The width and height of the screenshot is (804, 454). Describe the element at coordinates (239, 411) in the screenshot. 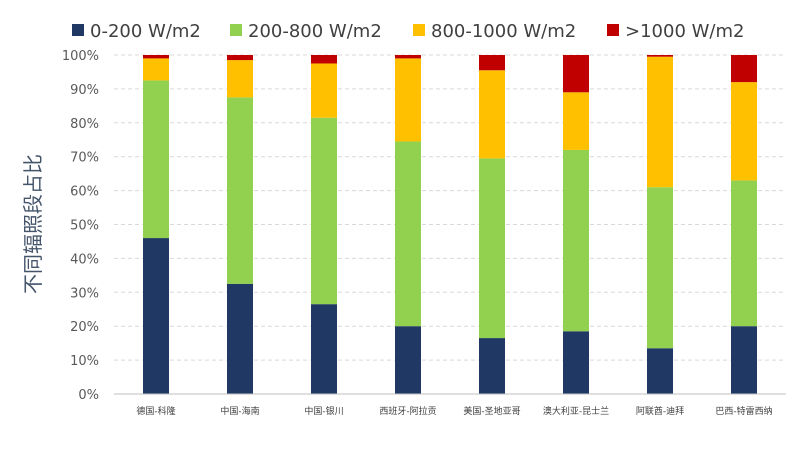

I see `x-tick-label: 中国-海南` at that location.